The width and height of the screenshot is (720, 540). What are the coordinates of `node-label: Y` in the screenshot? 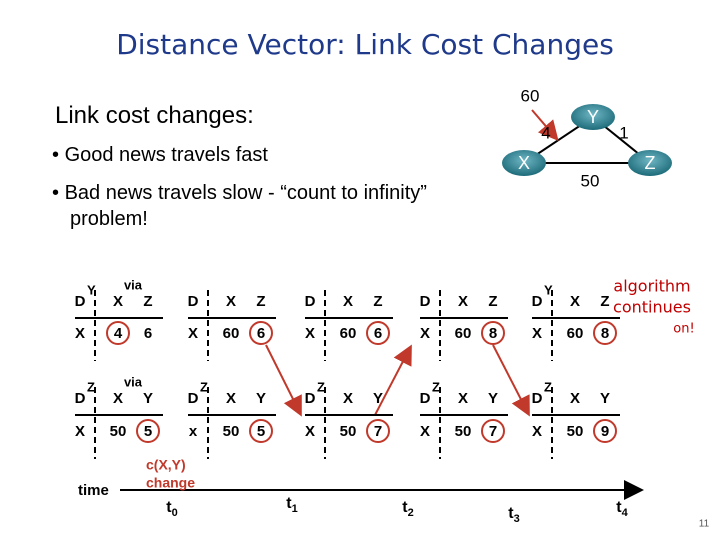 It's located at (593, 117).